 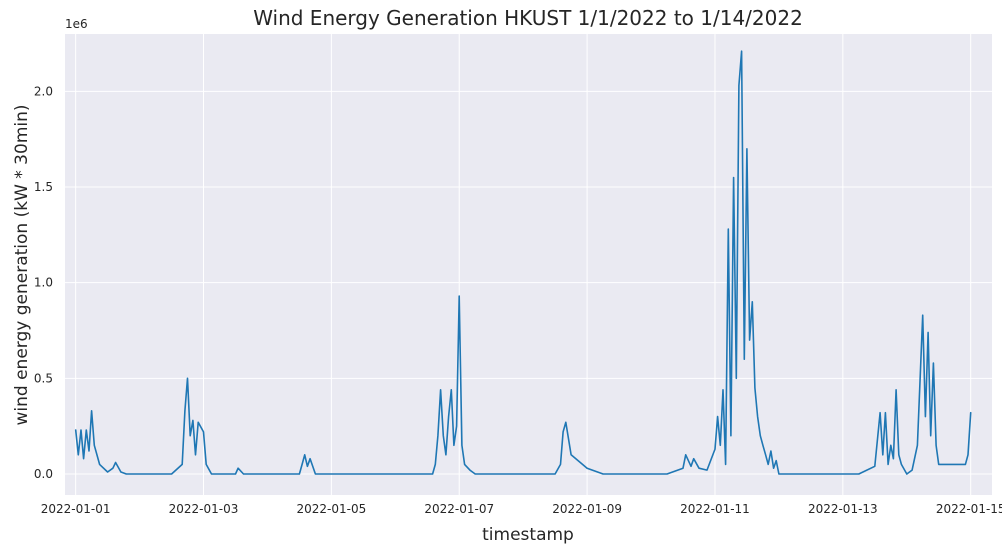 I want to click on x-tick-label: 2022-01-05, so click(x=332, y=509).